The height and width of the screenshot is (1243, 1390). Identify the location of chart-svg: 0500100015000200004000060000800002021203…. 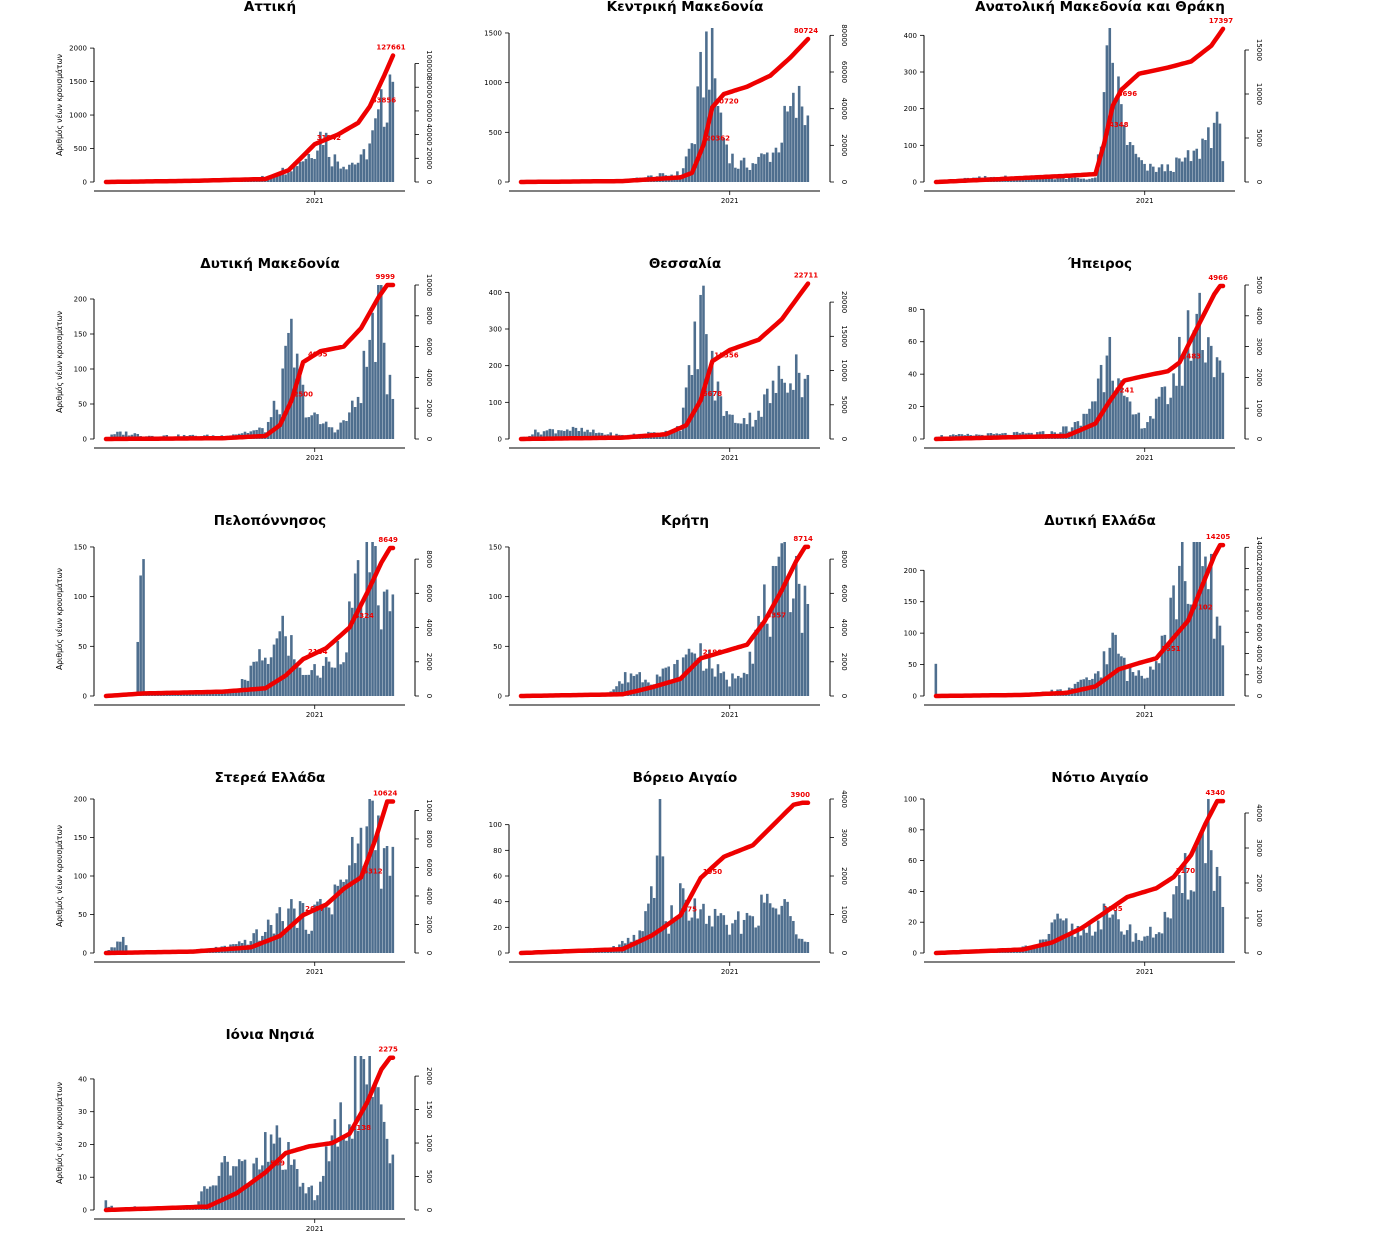
(685, 107).